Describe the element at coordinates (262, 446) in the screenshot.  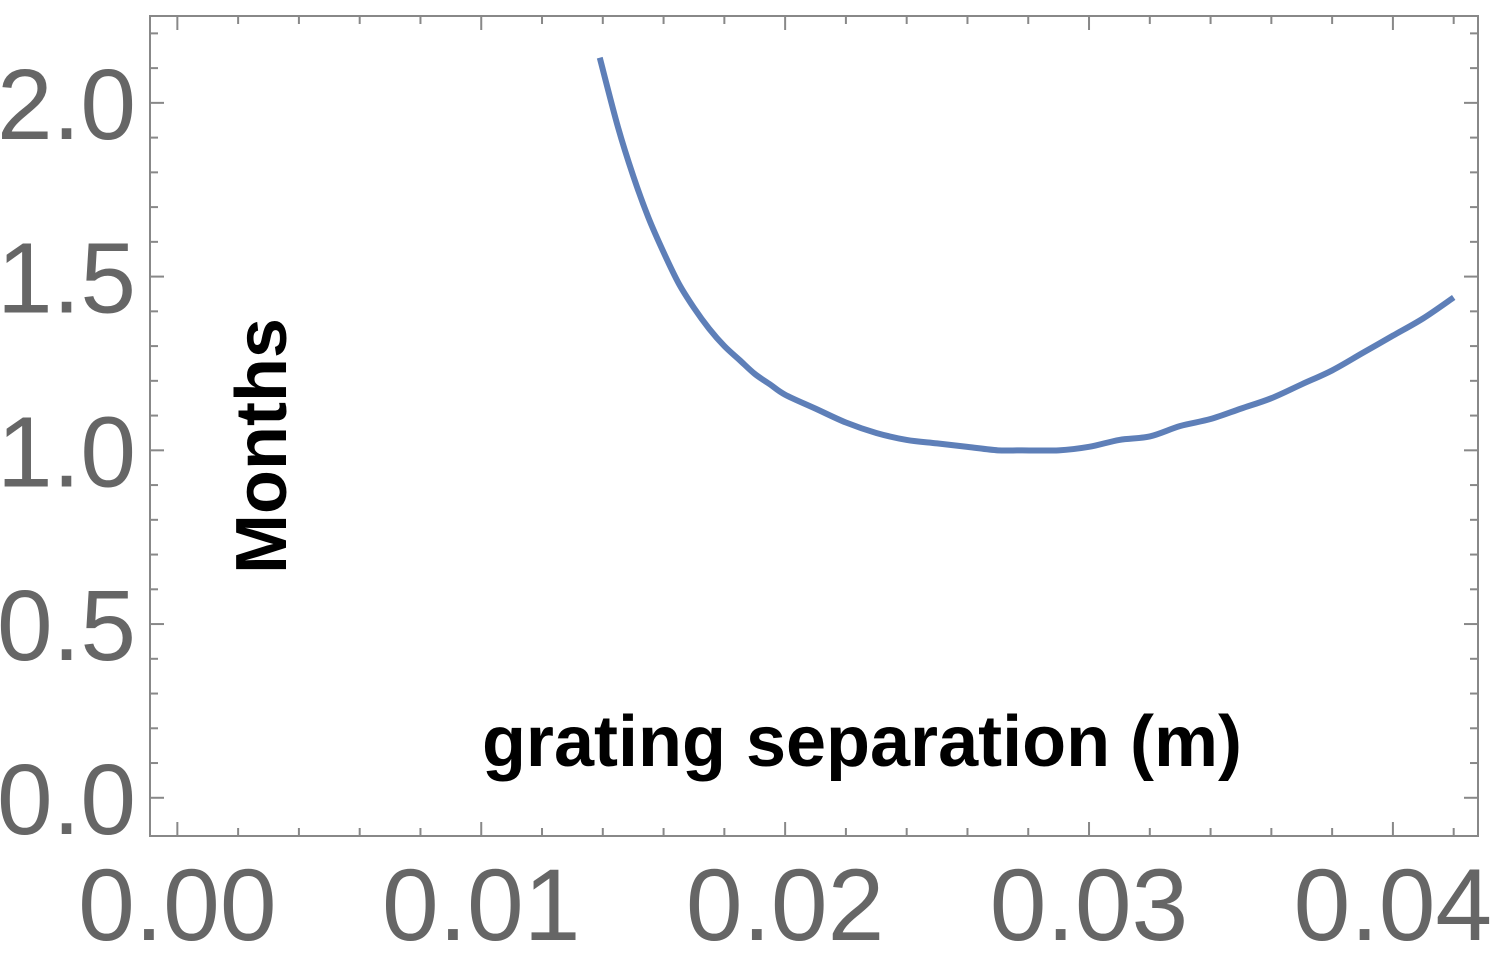
I see `y-axis-title: Months` at that location.